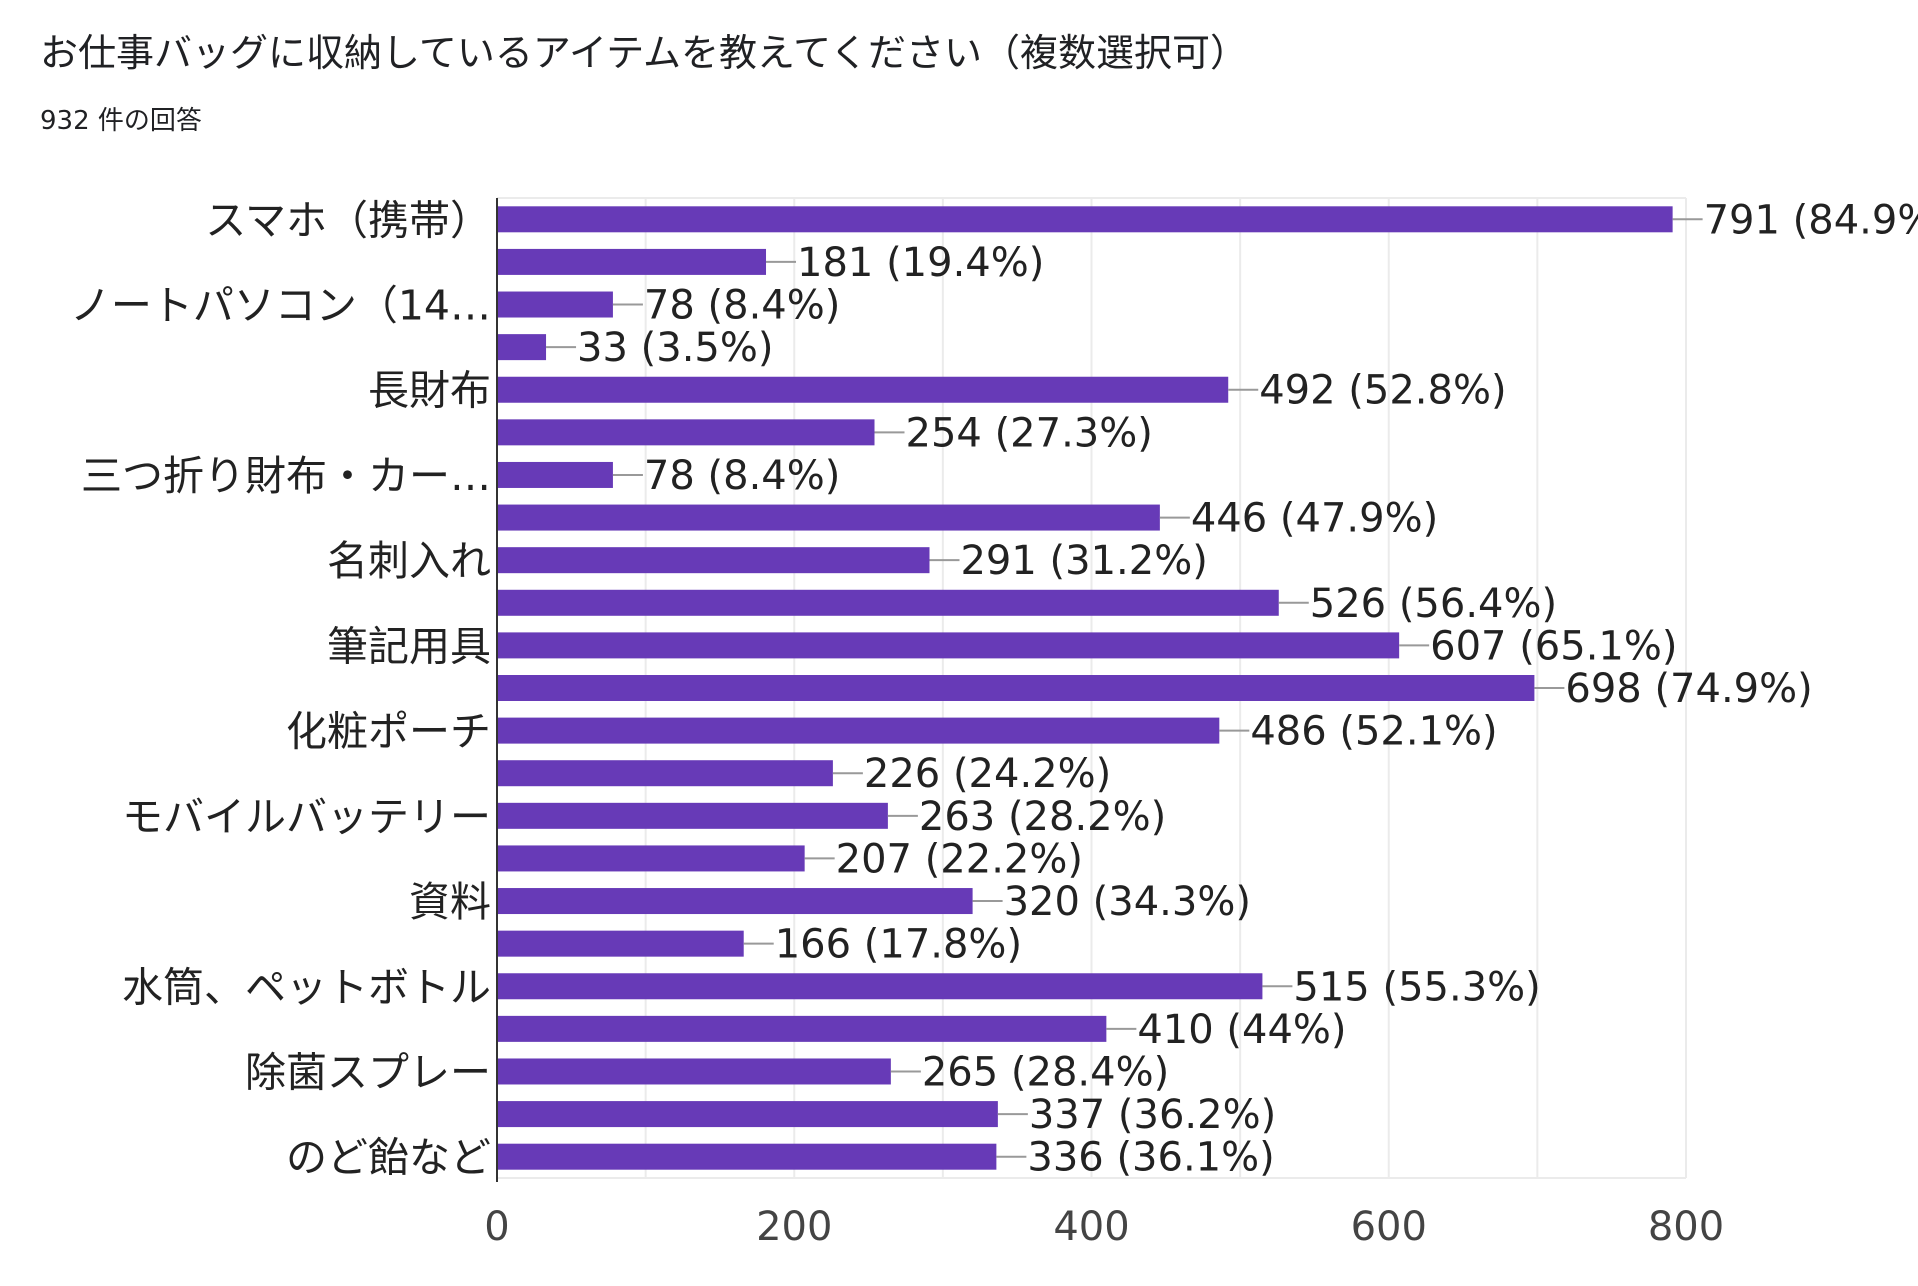 This screenshot has width=1918, height=1286. I want to click on category-label: 資料, so click(450, 902).